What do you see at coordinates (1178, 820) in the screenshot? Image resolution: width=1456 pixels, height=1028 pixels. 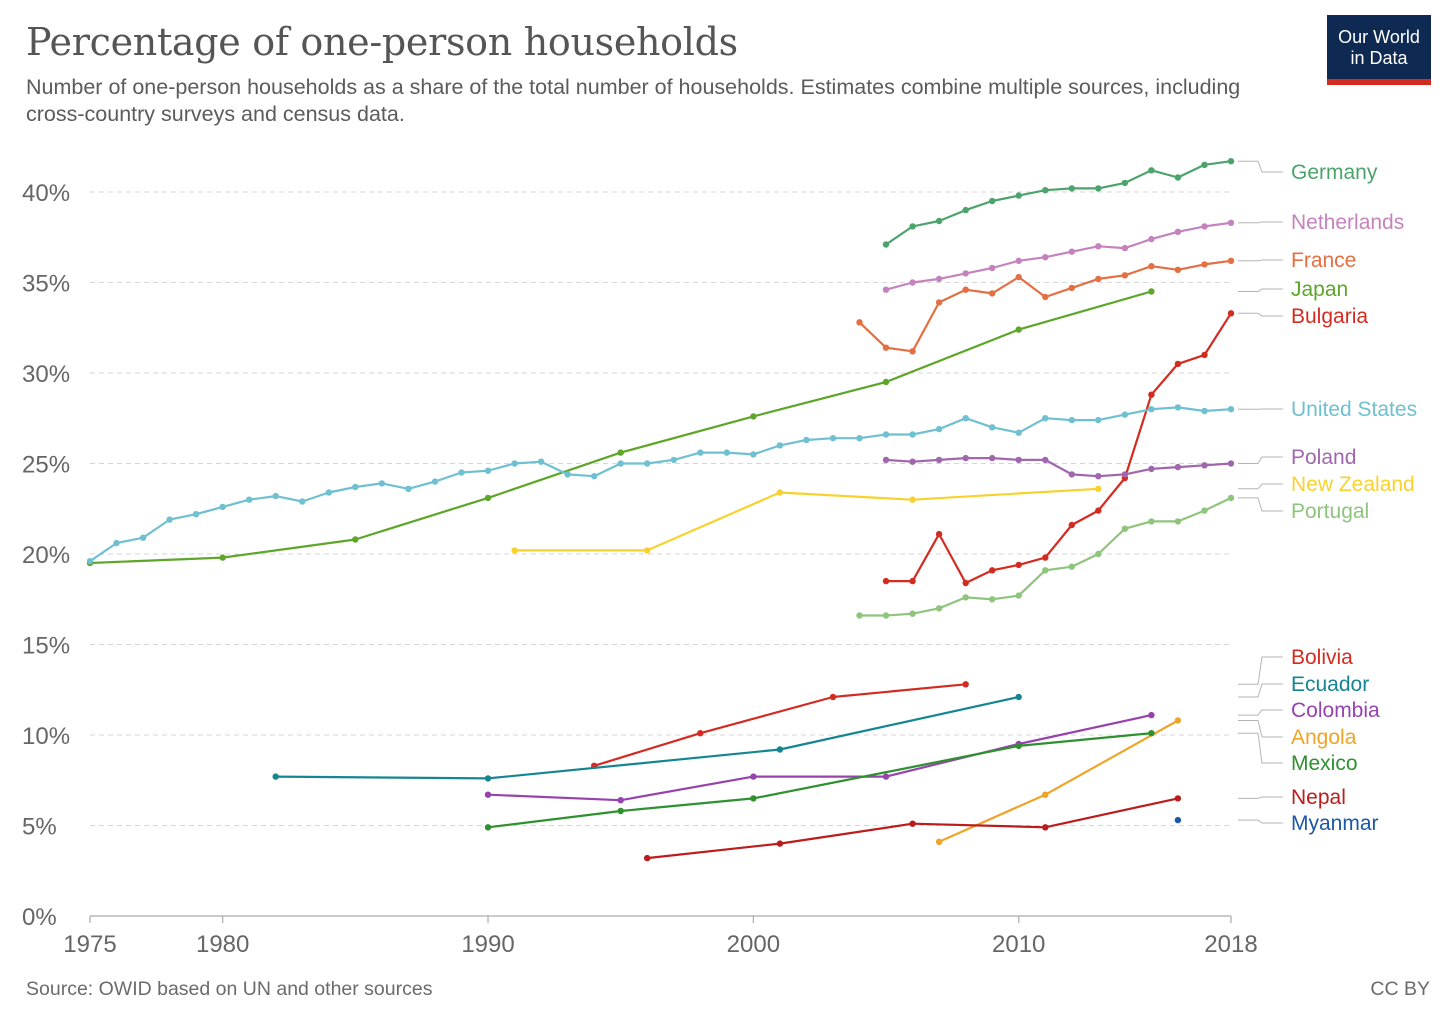 I see `series-myanmar` at bounding box center [1178, 820].